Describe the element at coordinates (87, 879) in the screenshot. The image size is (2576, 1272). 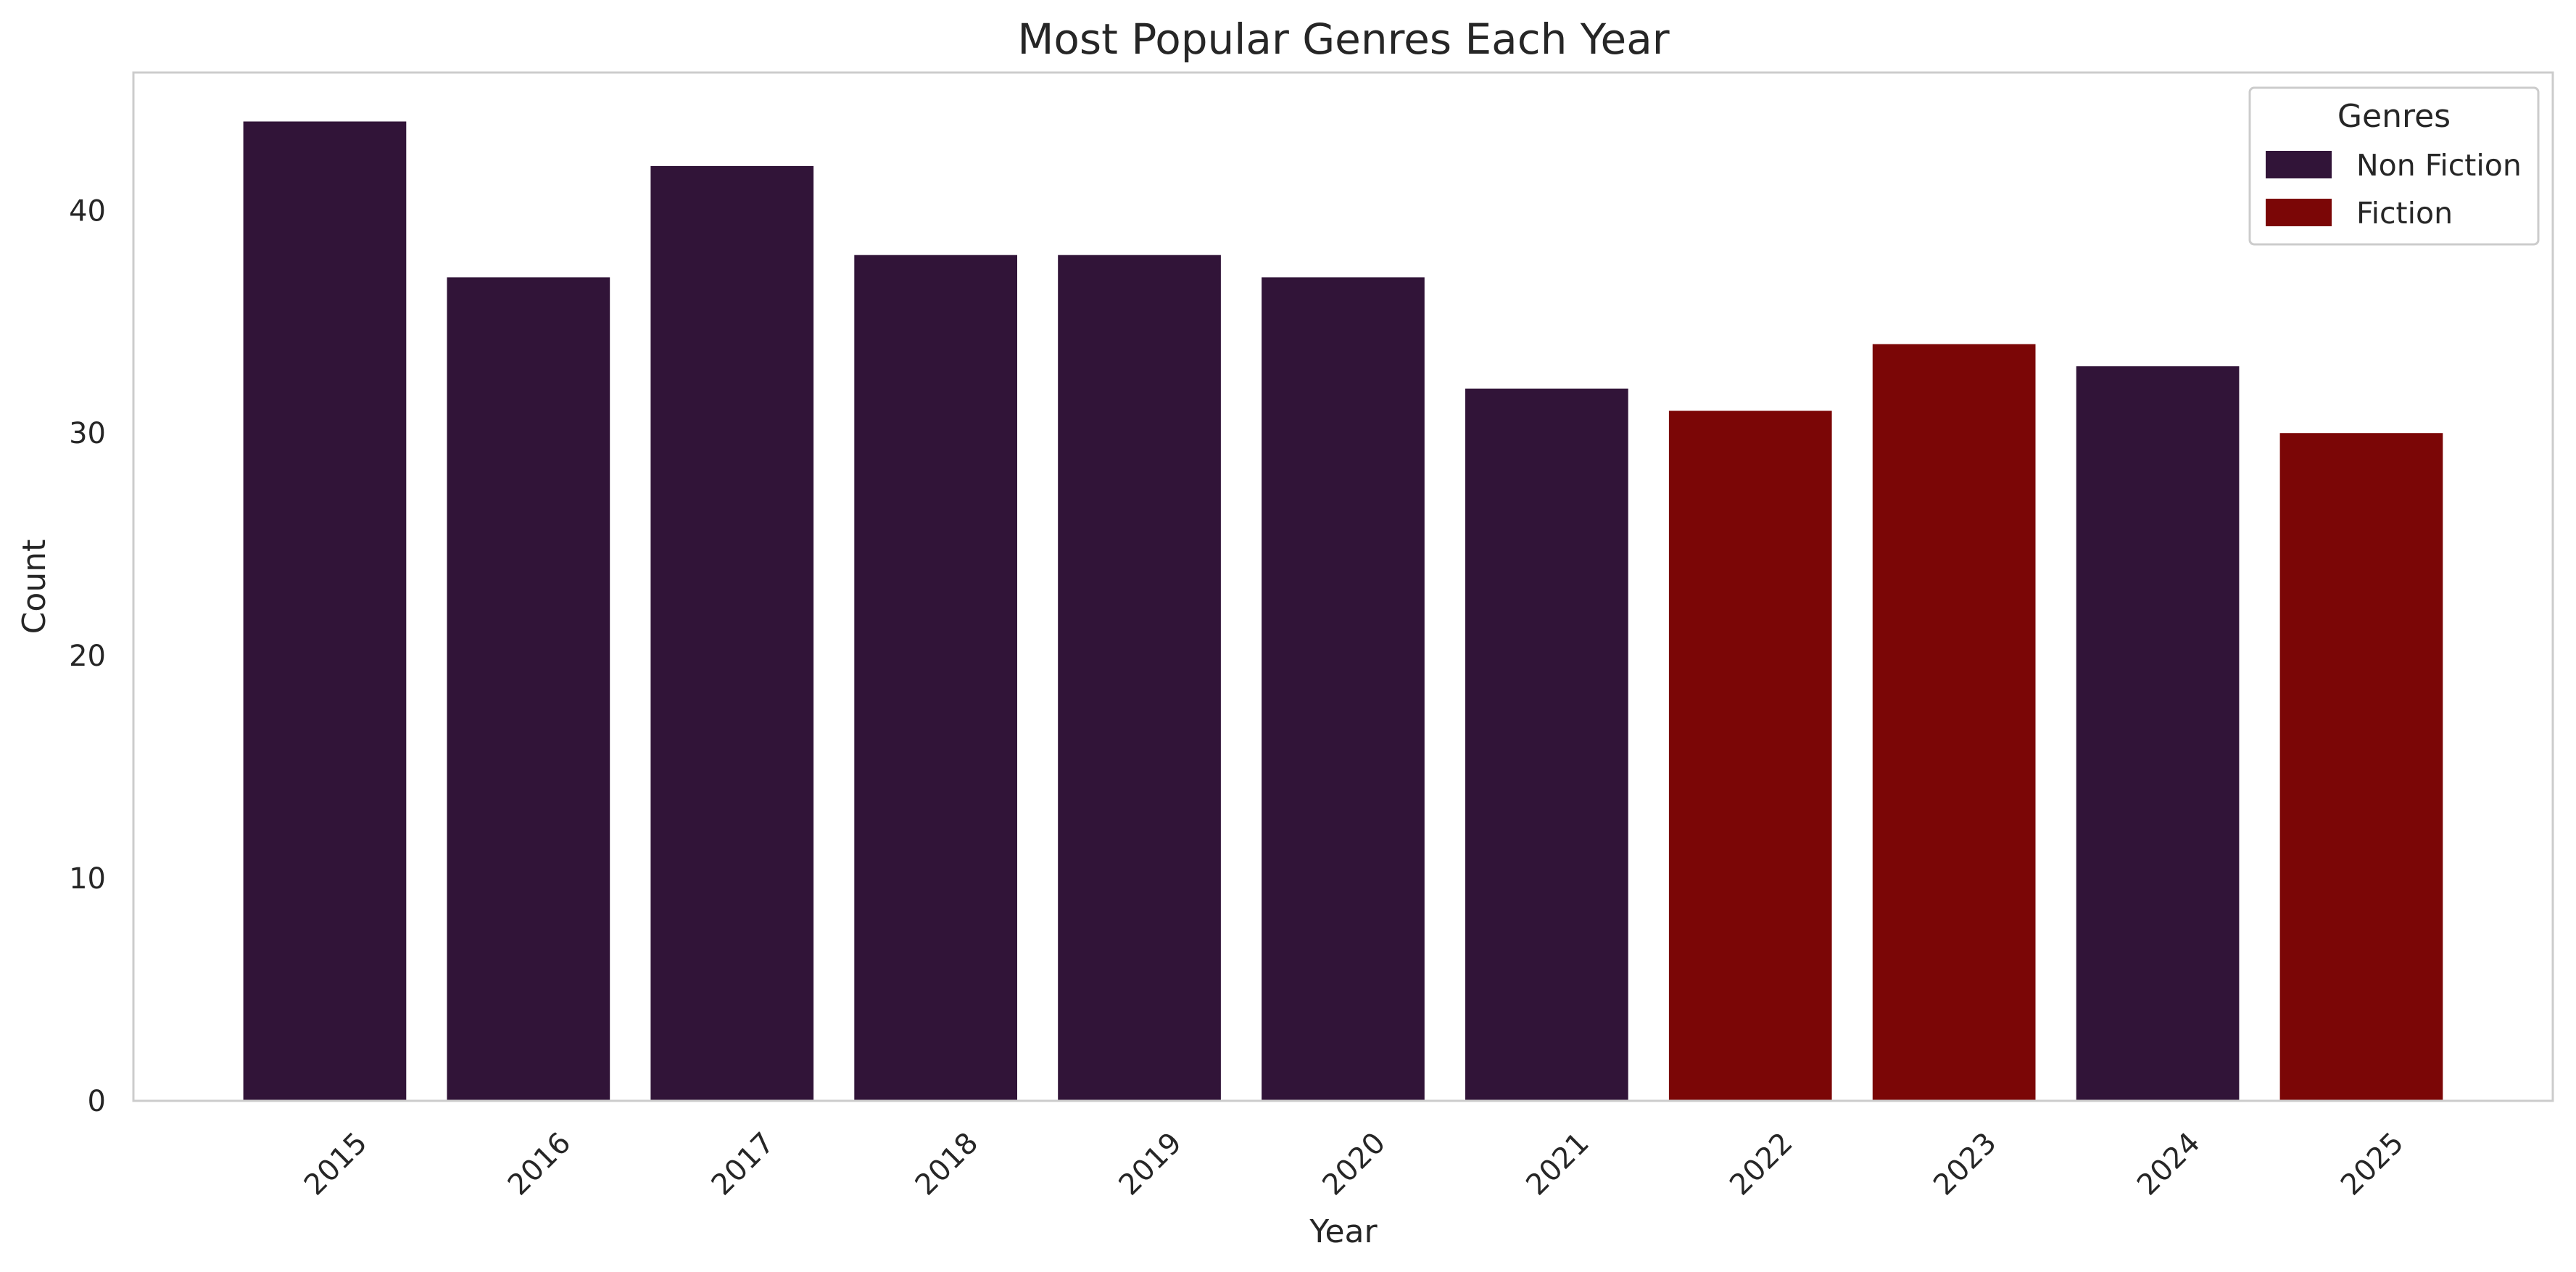
I see `y-tick-label-10: 10` at that location.